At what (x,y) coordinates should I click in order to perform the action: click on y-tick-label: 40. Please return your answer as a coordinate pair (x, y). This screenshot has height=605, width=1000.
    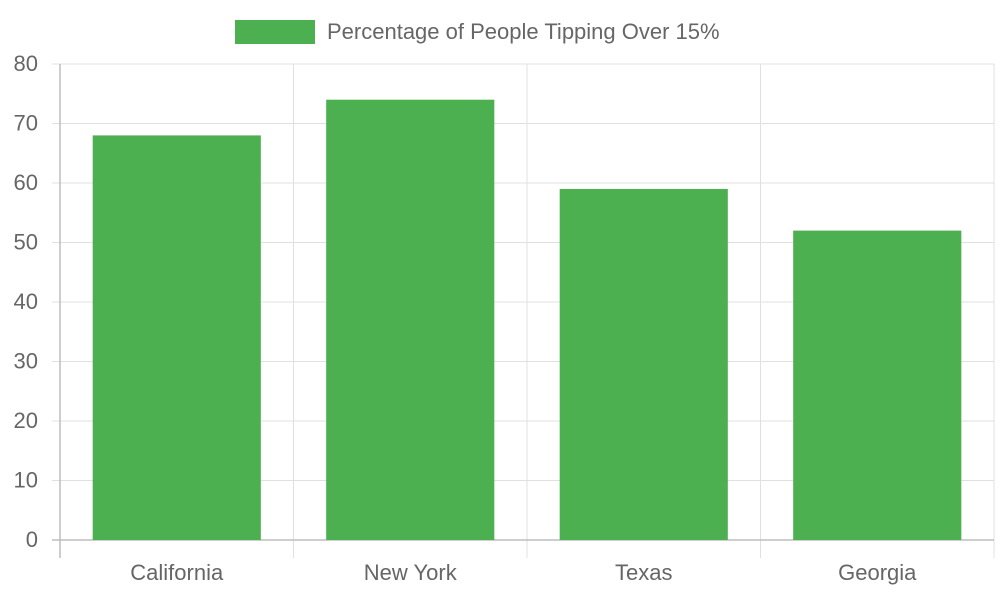
    Looking at the image, I should click on (26, 301).